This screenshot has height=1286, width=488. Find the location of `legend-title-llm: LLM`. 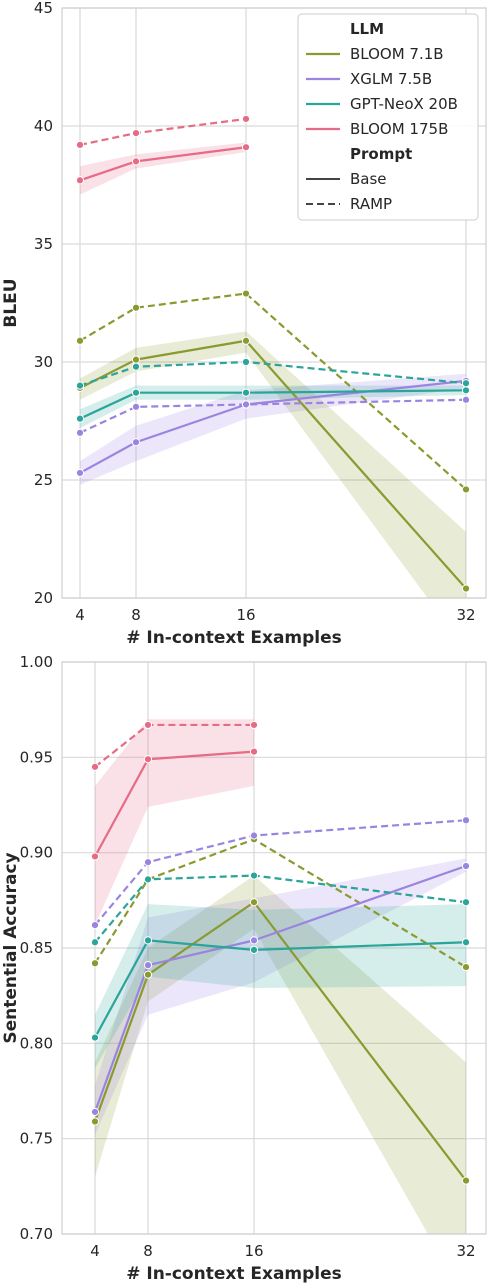

legend-title-llm: LLM is located at coordinates (367, 29).